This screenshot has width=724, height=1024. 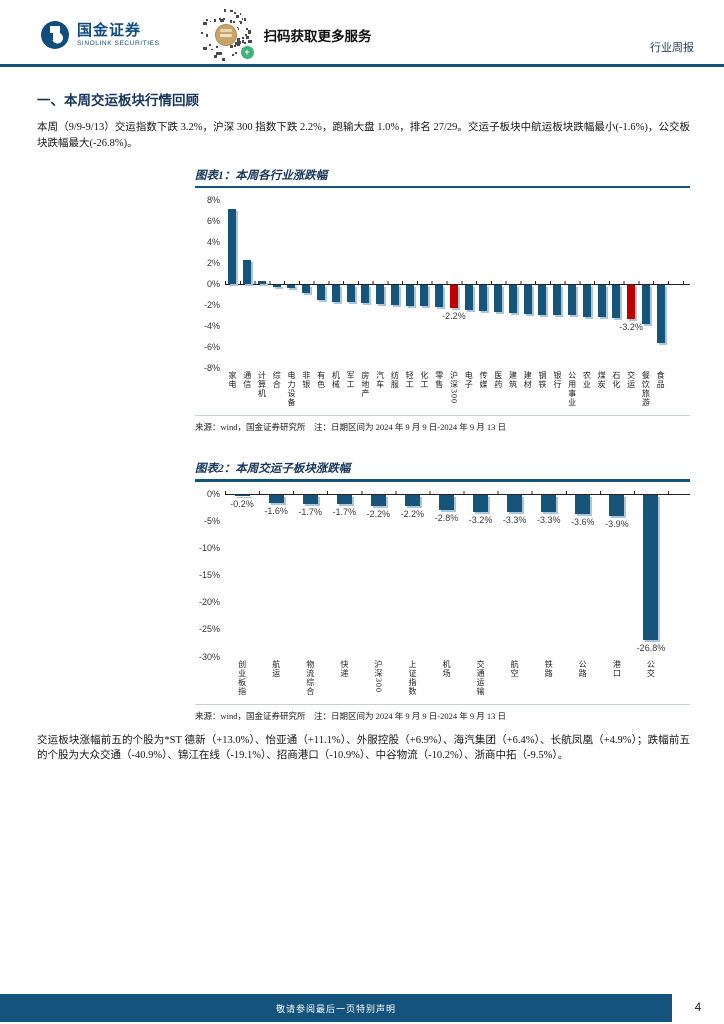 What do you see at coordinates (362, 65) in the screenshot?
I see `header-divider` at bounding box center [362, 65].